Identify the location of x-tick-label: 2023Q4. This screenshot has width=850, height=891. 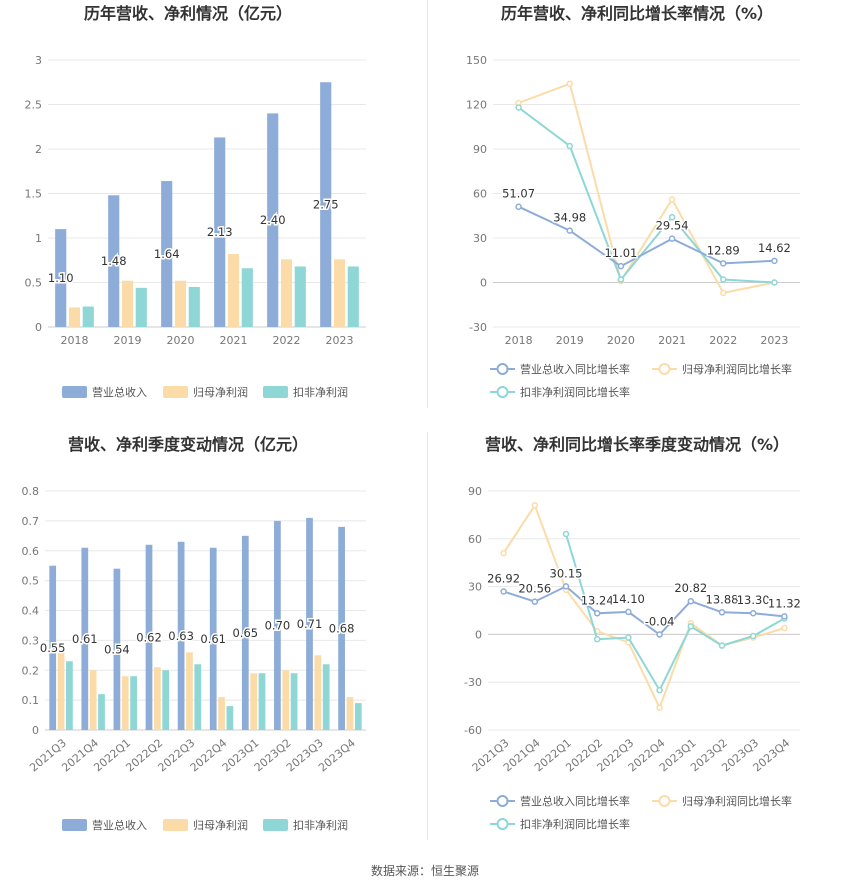
(337, 755).